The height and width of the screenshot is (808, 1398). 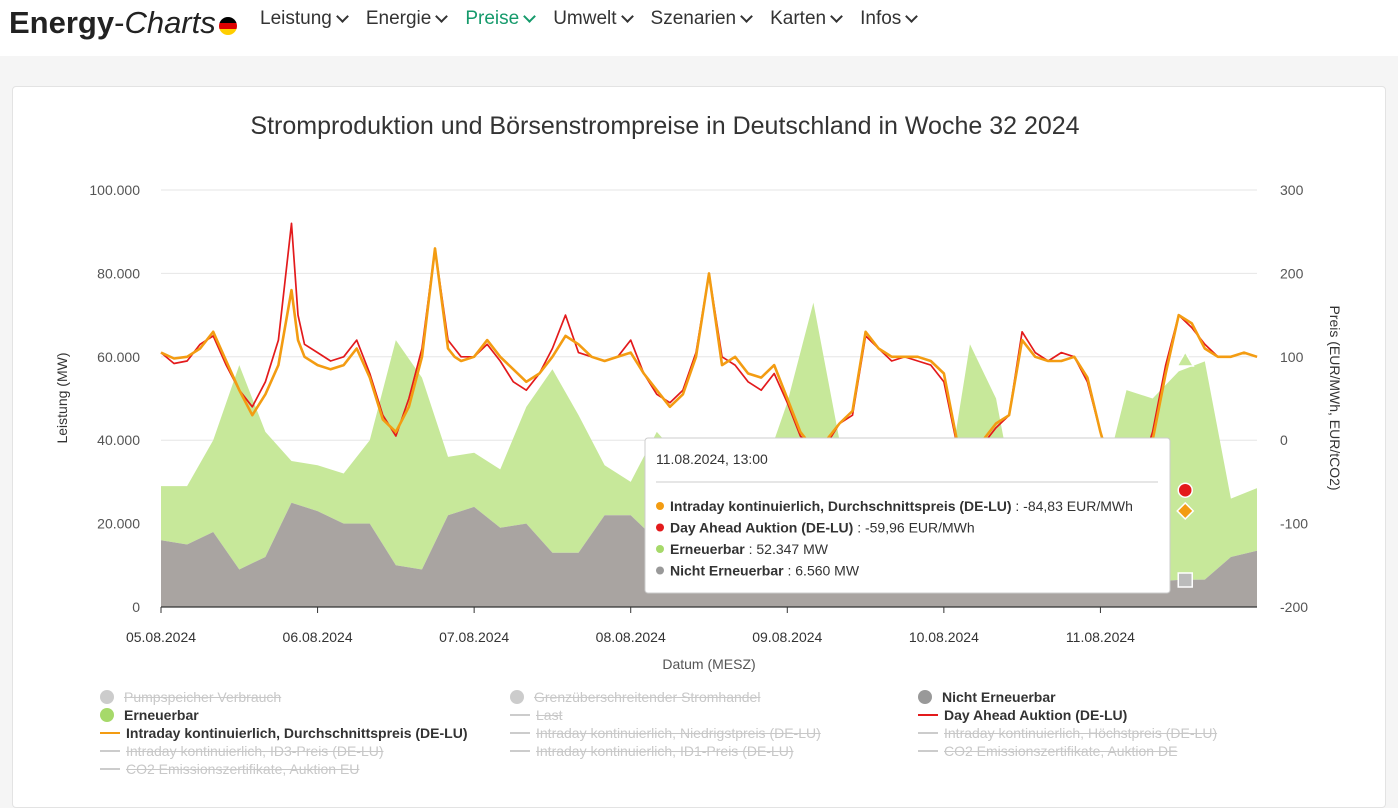 I want to click on x-tick-label: 11.08.2024, so click(x=1100, y=637).